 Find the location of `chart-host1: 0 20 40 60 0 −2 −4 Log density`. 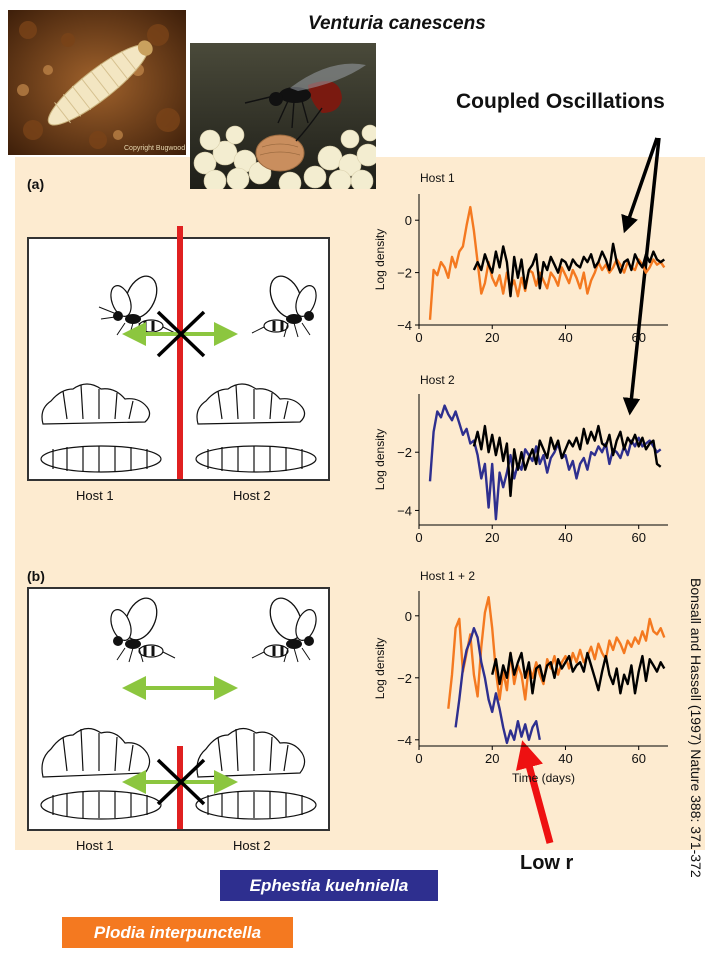

chart-host1: 0 20 40 60 0 −2 −4 Log density is located at coordinates (520, 269).